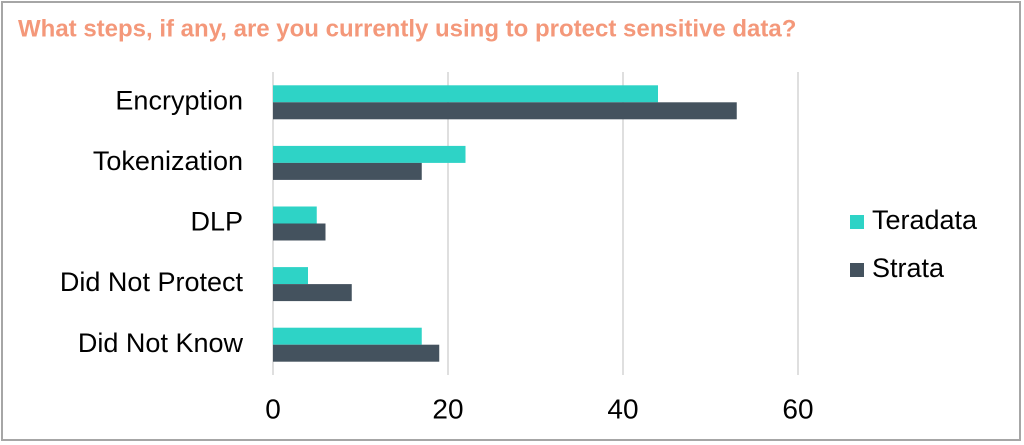 This screenshot has width=1024, height=445. What do you see at coordinates (168, 161) in the screenshot?
I see `y-tick-label: Tokenization` at bounding box center [168, 161].